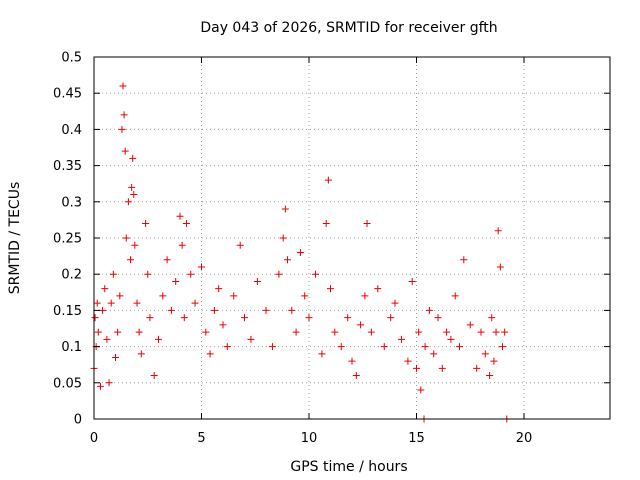  What do you see at coordinates (201, 438) in the screenshot?
I see `x-tick-label: 5` at bounding box center [201, 438].